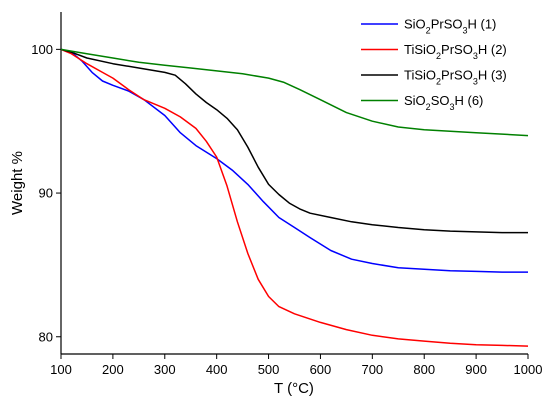 Image resolution: width=550 pixels, height=408 pixels. I want to click on legend-label-2: TiSiO2PrSO3H (2), so click(455, 51).